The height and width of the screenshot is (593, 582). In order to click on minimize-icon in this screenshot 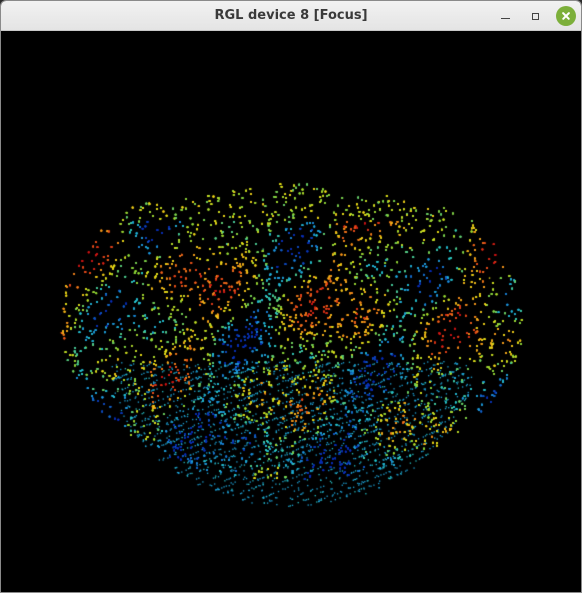, I will do `click(505, 18)`.